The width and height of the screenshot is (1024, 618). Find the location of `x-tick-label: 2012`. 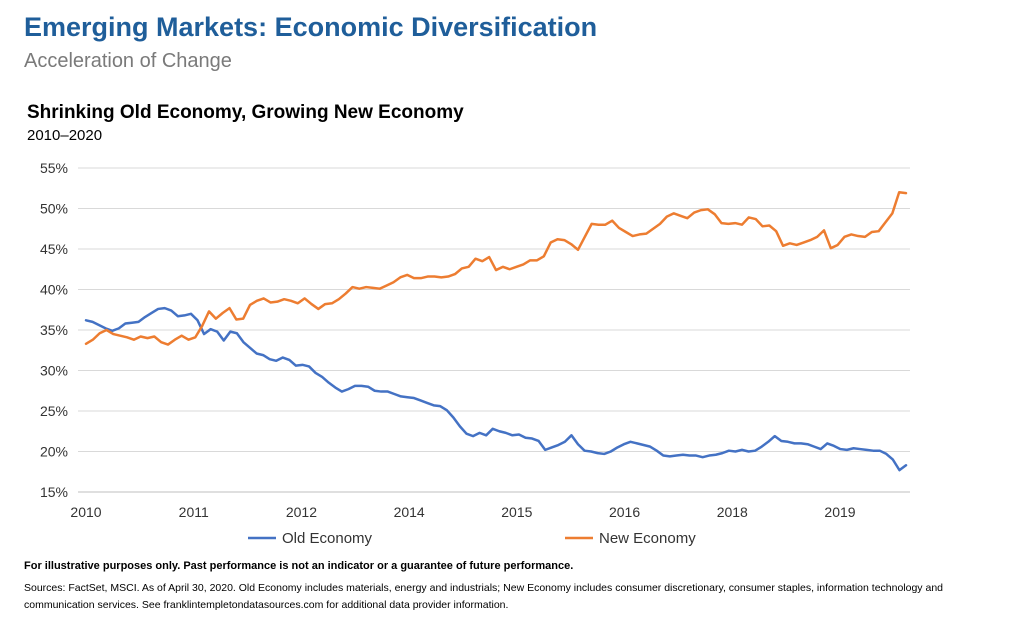

x-tick-label: 2012 is located at coordinates (301, 512).